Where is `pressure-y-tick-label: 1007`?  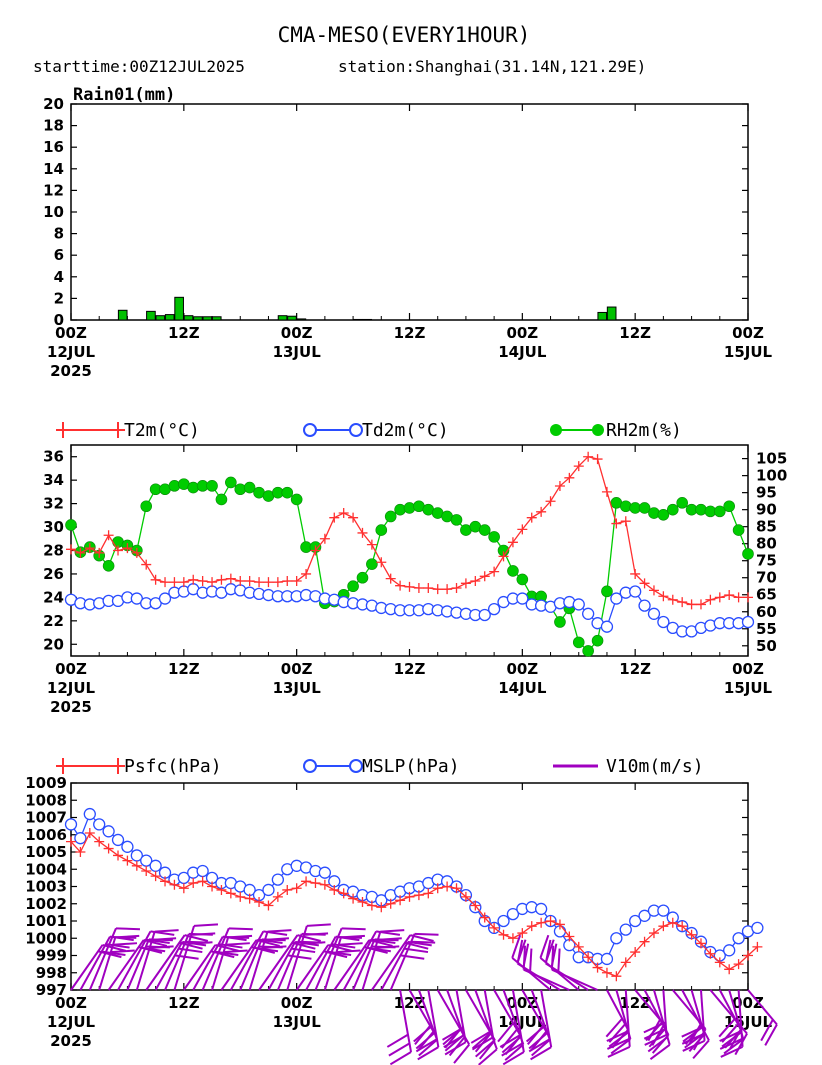
pressure-y-tick-label: 1007 is located at coordinates (46, 818).